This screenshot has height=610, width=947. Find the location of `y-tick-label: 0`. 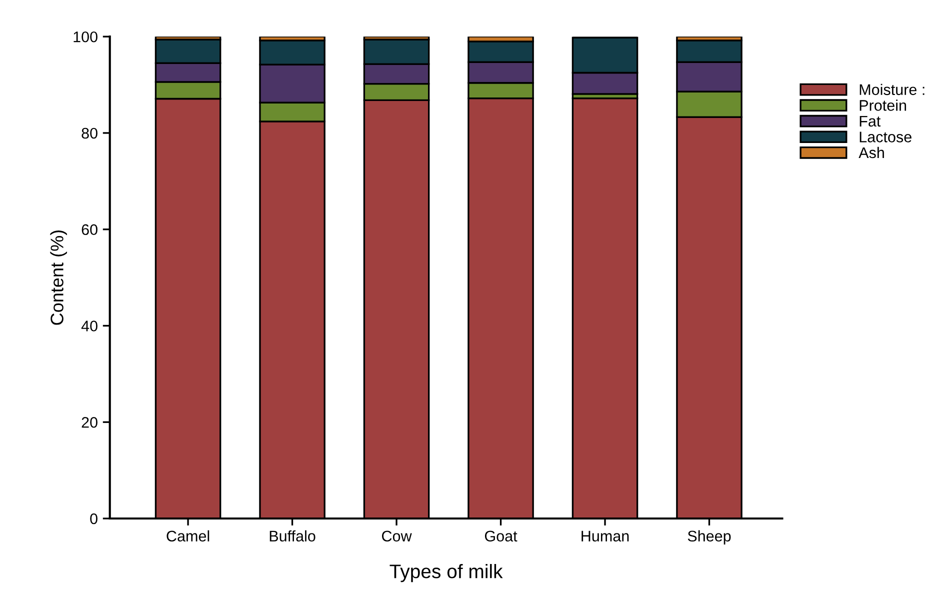

y-tick-label: 0 is located at coordinates (94, 518).